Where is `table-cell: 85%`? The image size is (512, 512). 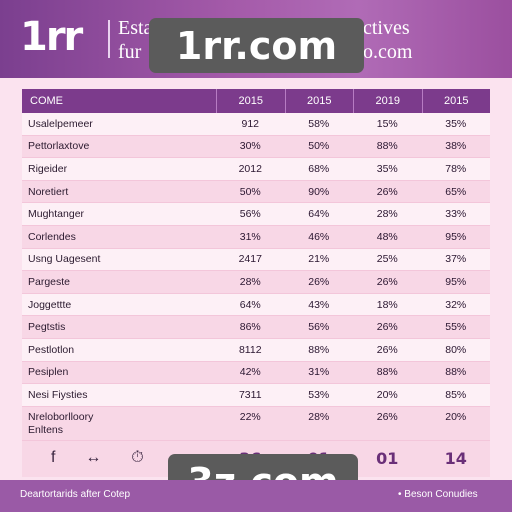
table-cell: 85% is located at coordinates (456, 394).